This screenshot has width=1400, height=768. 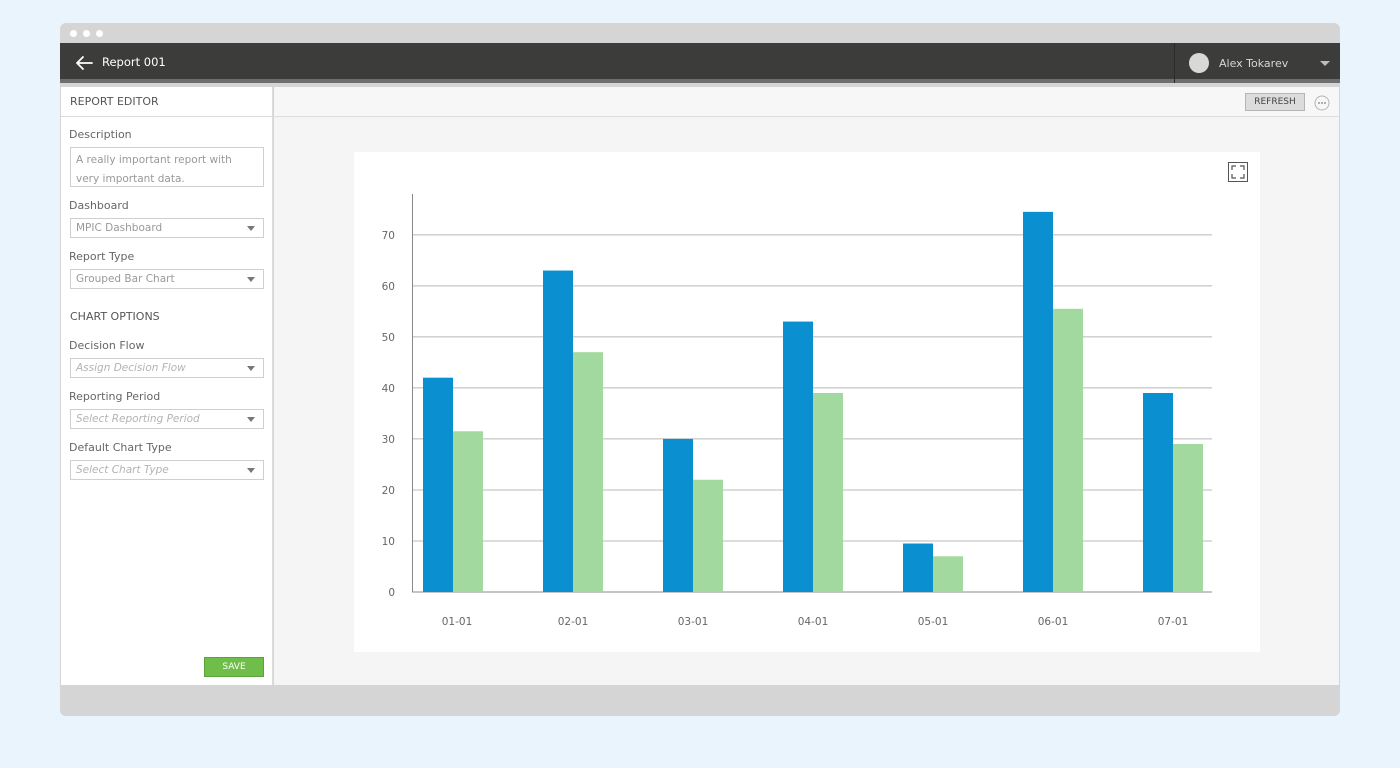 What do you see at coordinates (99, 33) in the screenshot?
I see `window-dot-maximize` at bounding box center [99, 33].